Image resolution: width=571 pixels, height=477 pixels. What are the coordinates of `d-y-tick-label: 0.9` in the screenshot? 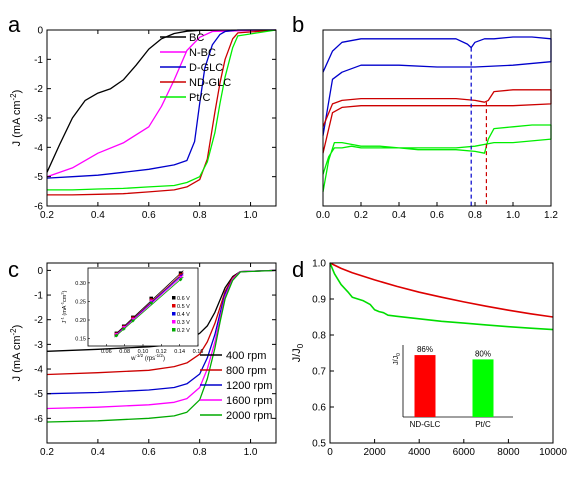 It's located at (319, 300).